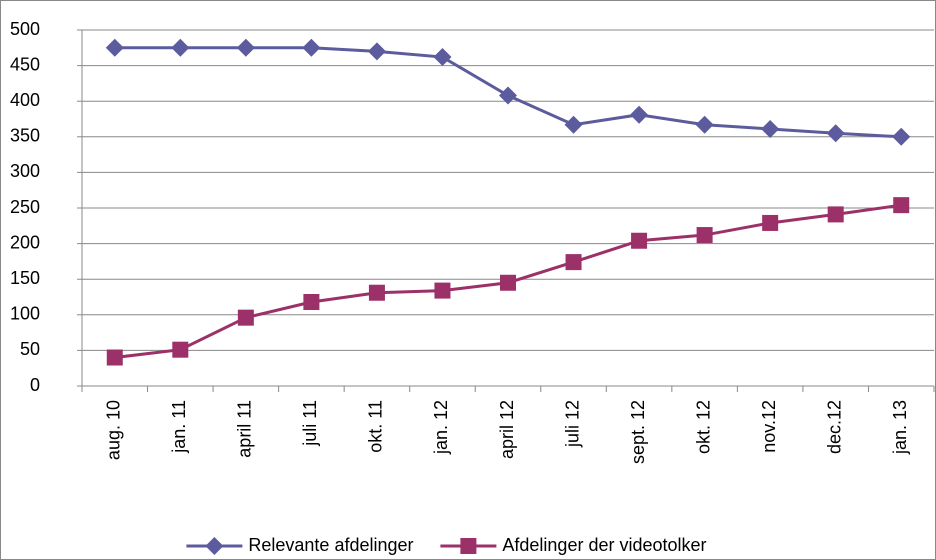 The width and height of the screenshot is (936, 560). I want to click on x-tick-label: juli 12, so click(572, 424).